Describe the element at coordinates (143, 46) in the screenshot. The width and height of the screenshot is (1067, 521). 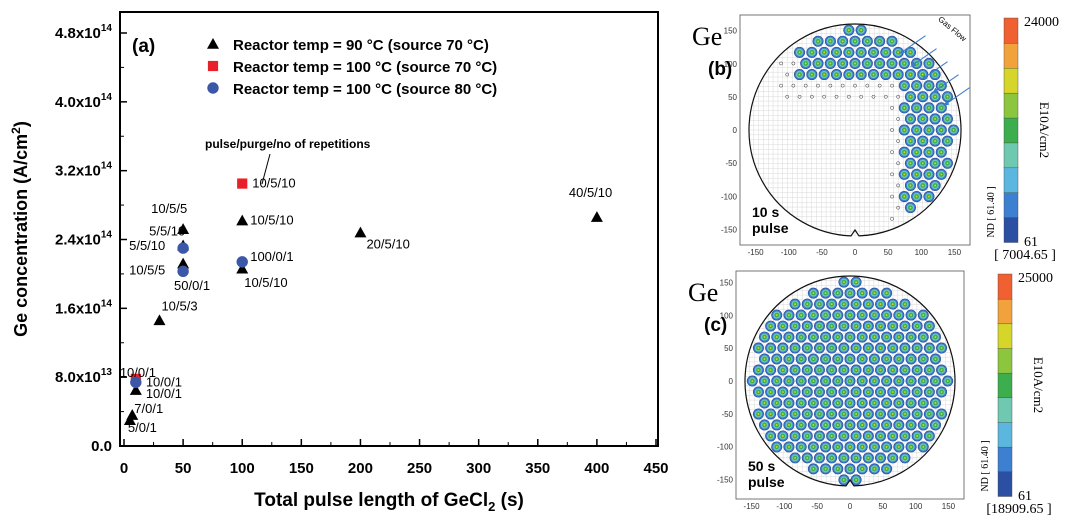
I see `panel-label-a: (a)` at that location.